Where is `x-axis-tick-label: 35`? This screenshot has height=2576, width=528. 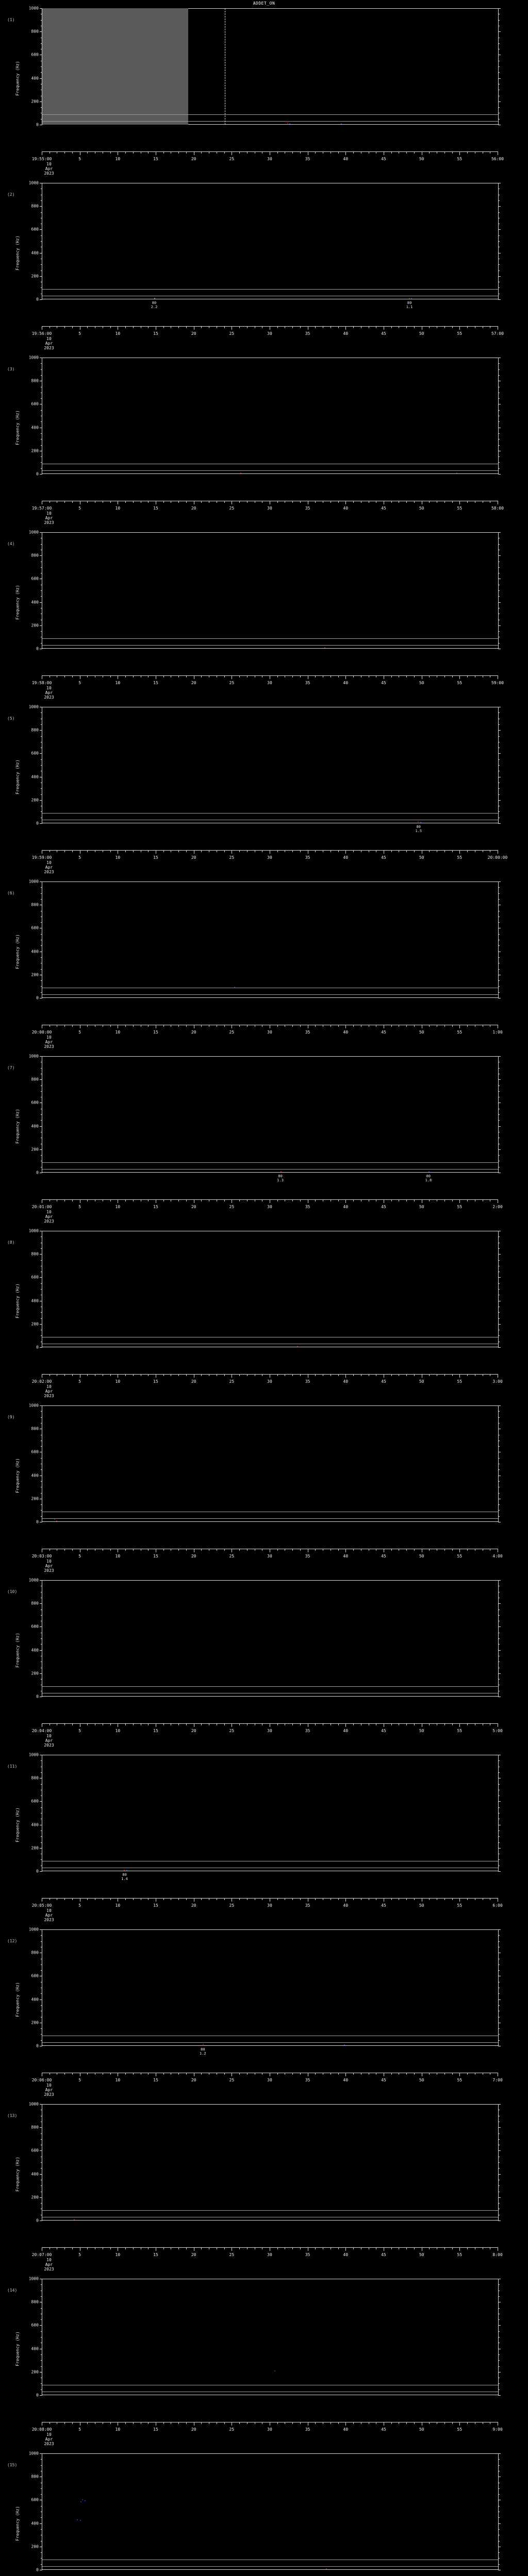
x-axis-tick-label: 35 is located at coordinates (307, 1556).